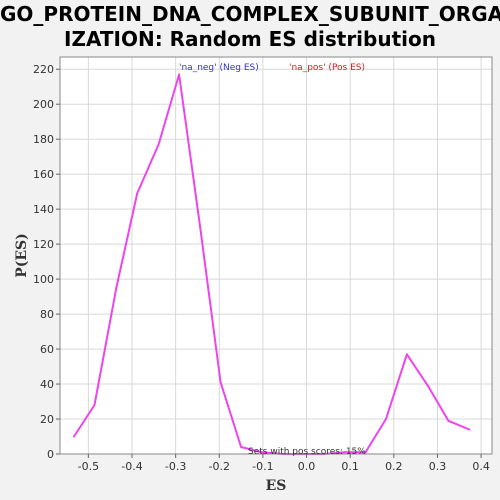 The image size is (500, 500). What do you see at coordinates (350, 466) in the screenshot?
I see `x-tick-label: 0.1` at bounding box center [350, 466].